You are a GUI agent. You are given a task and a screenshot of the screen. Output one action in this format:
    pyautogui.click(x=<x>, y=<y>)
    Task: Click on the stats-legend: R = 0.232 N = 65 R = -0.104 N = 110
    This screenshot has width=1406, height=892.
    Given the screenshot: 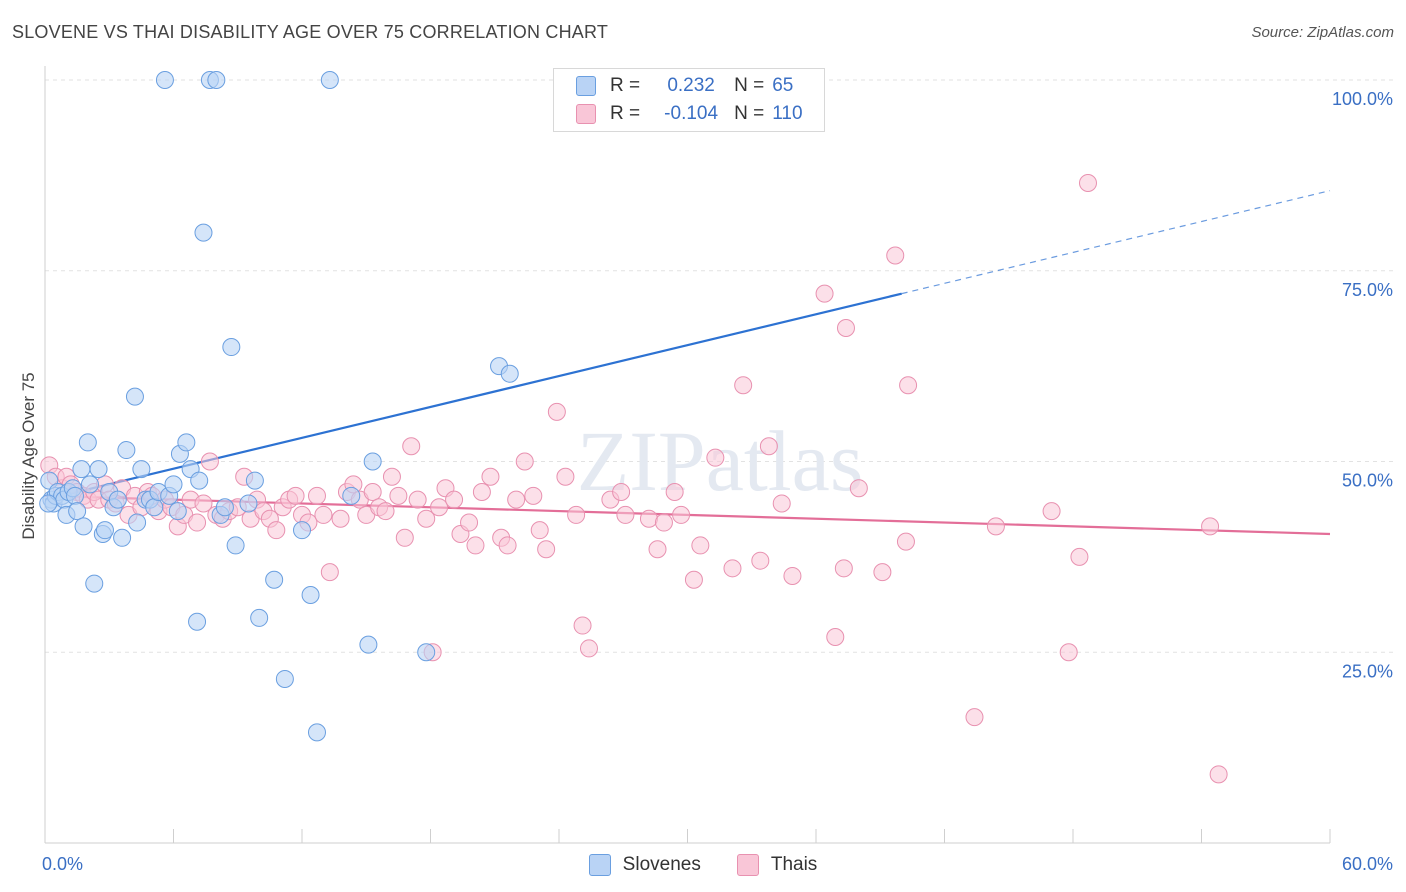 What is the action you would take?
    pyautogui.click(x=689, y=100)
    